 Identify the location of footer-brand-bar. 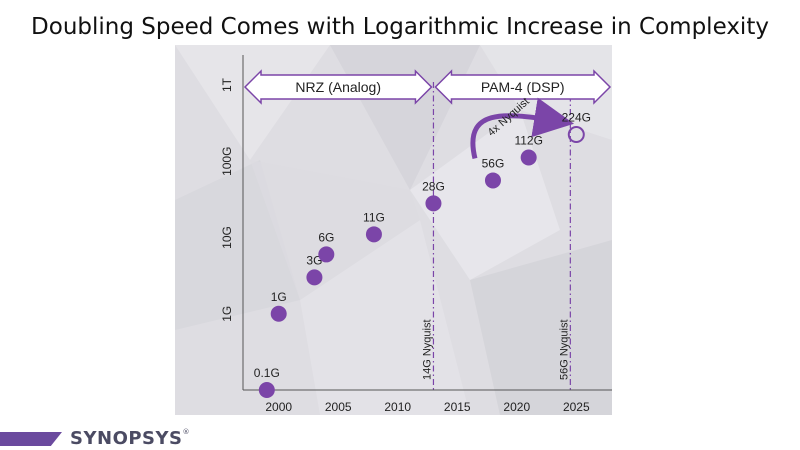
(31, 439).